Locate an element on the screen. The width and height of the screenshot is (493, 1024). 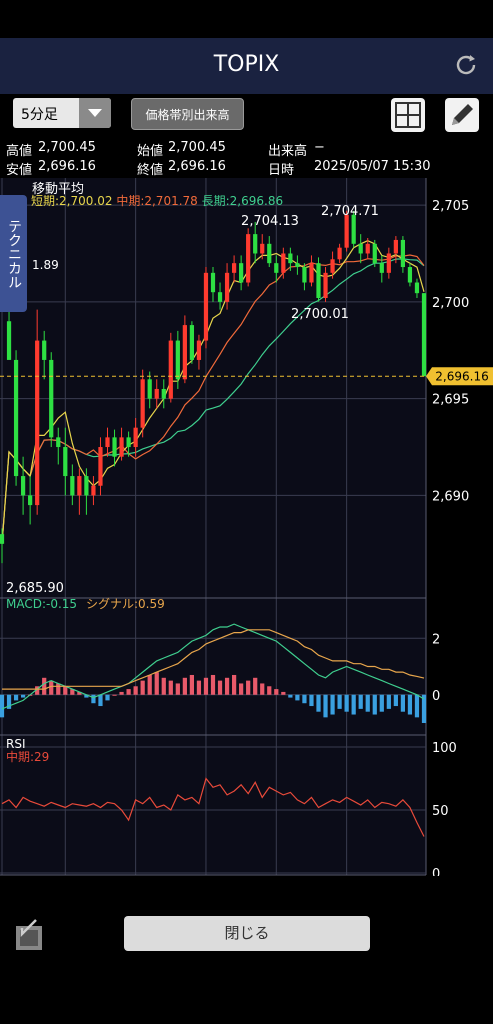
grid-icon is located at coordinates (408, 115).